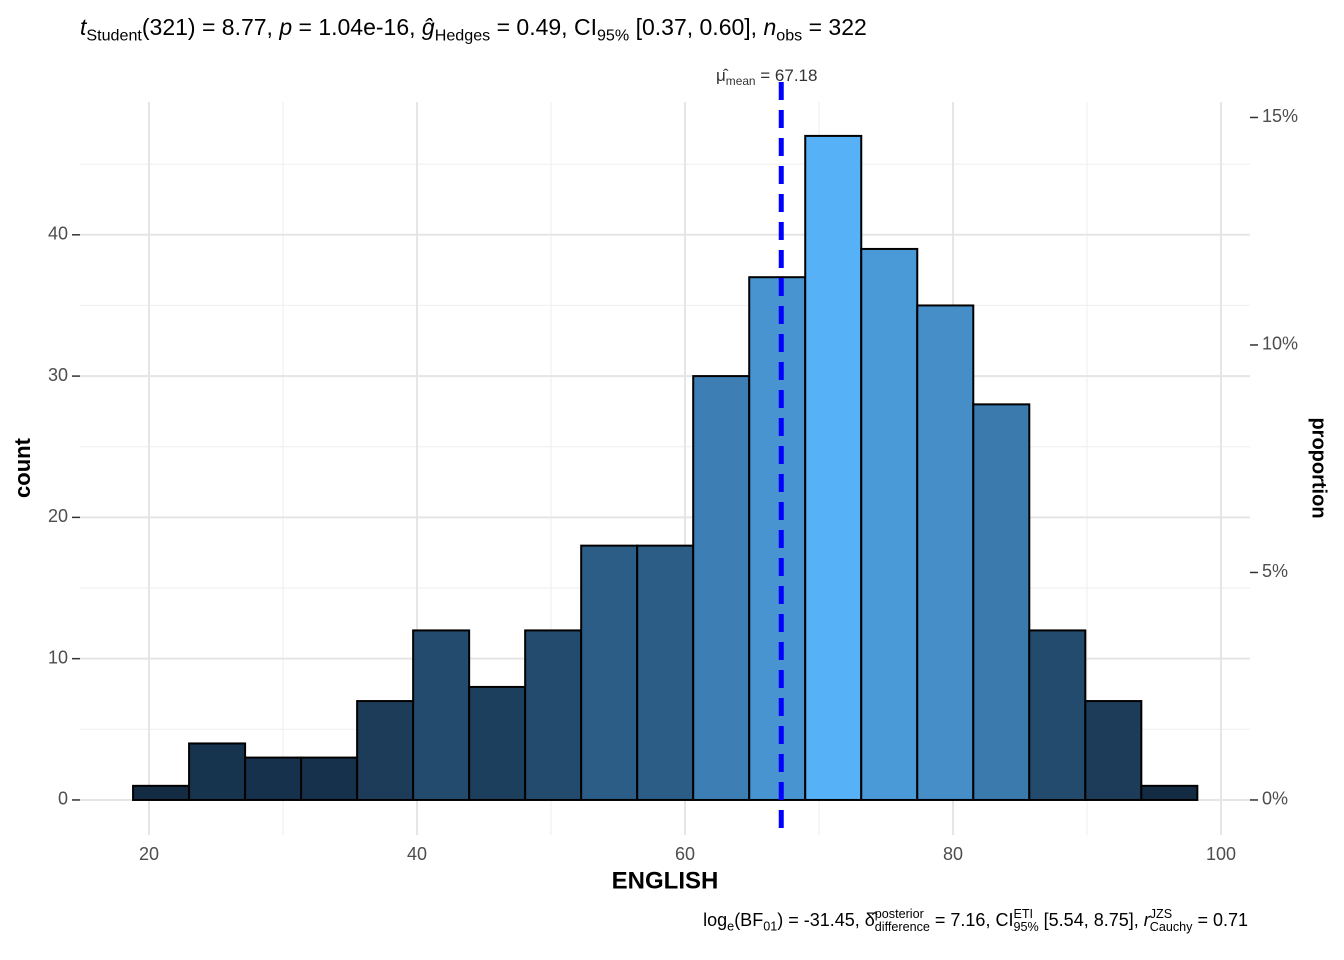  I want to click on x-tick-label: 40, so click(417, 854).